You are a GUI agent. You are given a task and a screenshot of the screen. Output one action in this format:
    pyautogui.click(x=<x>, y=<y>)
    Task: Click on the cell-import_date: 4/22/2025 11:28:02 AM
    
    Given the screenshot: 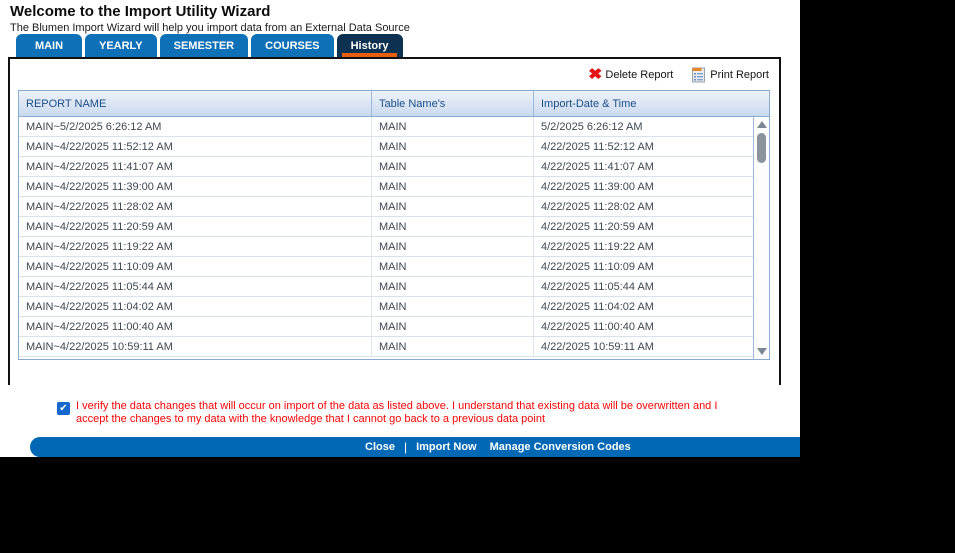 What is the action you would take?
    pyautogui.click(x=597, y=206)
    